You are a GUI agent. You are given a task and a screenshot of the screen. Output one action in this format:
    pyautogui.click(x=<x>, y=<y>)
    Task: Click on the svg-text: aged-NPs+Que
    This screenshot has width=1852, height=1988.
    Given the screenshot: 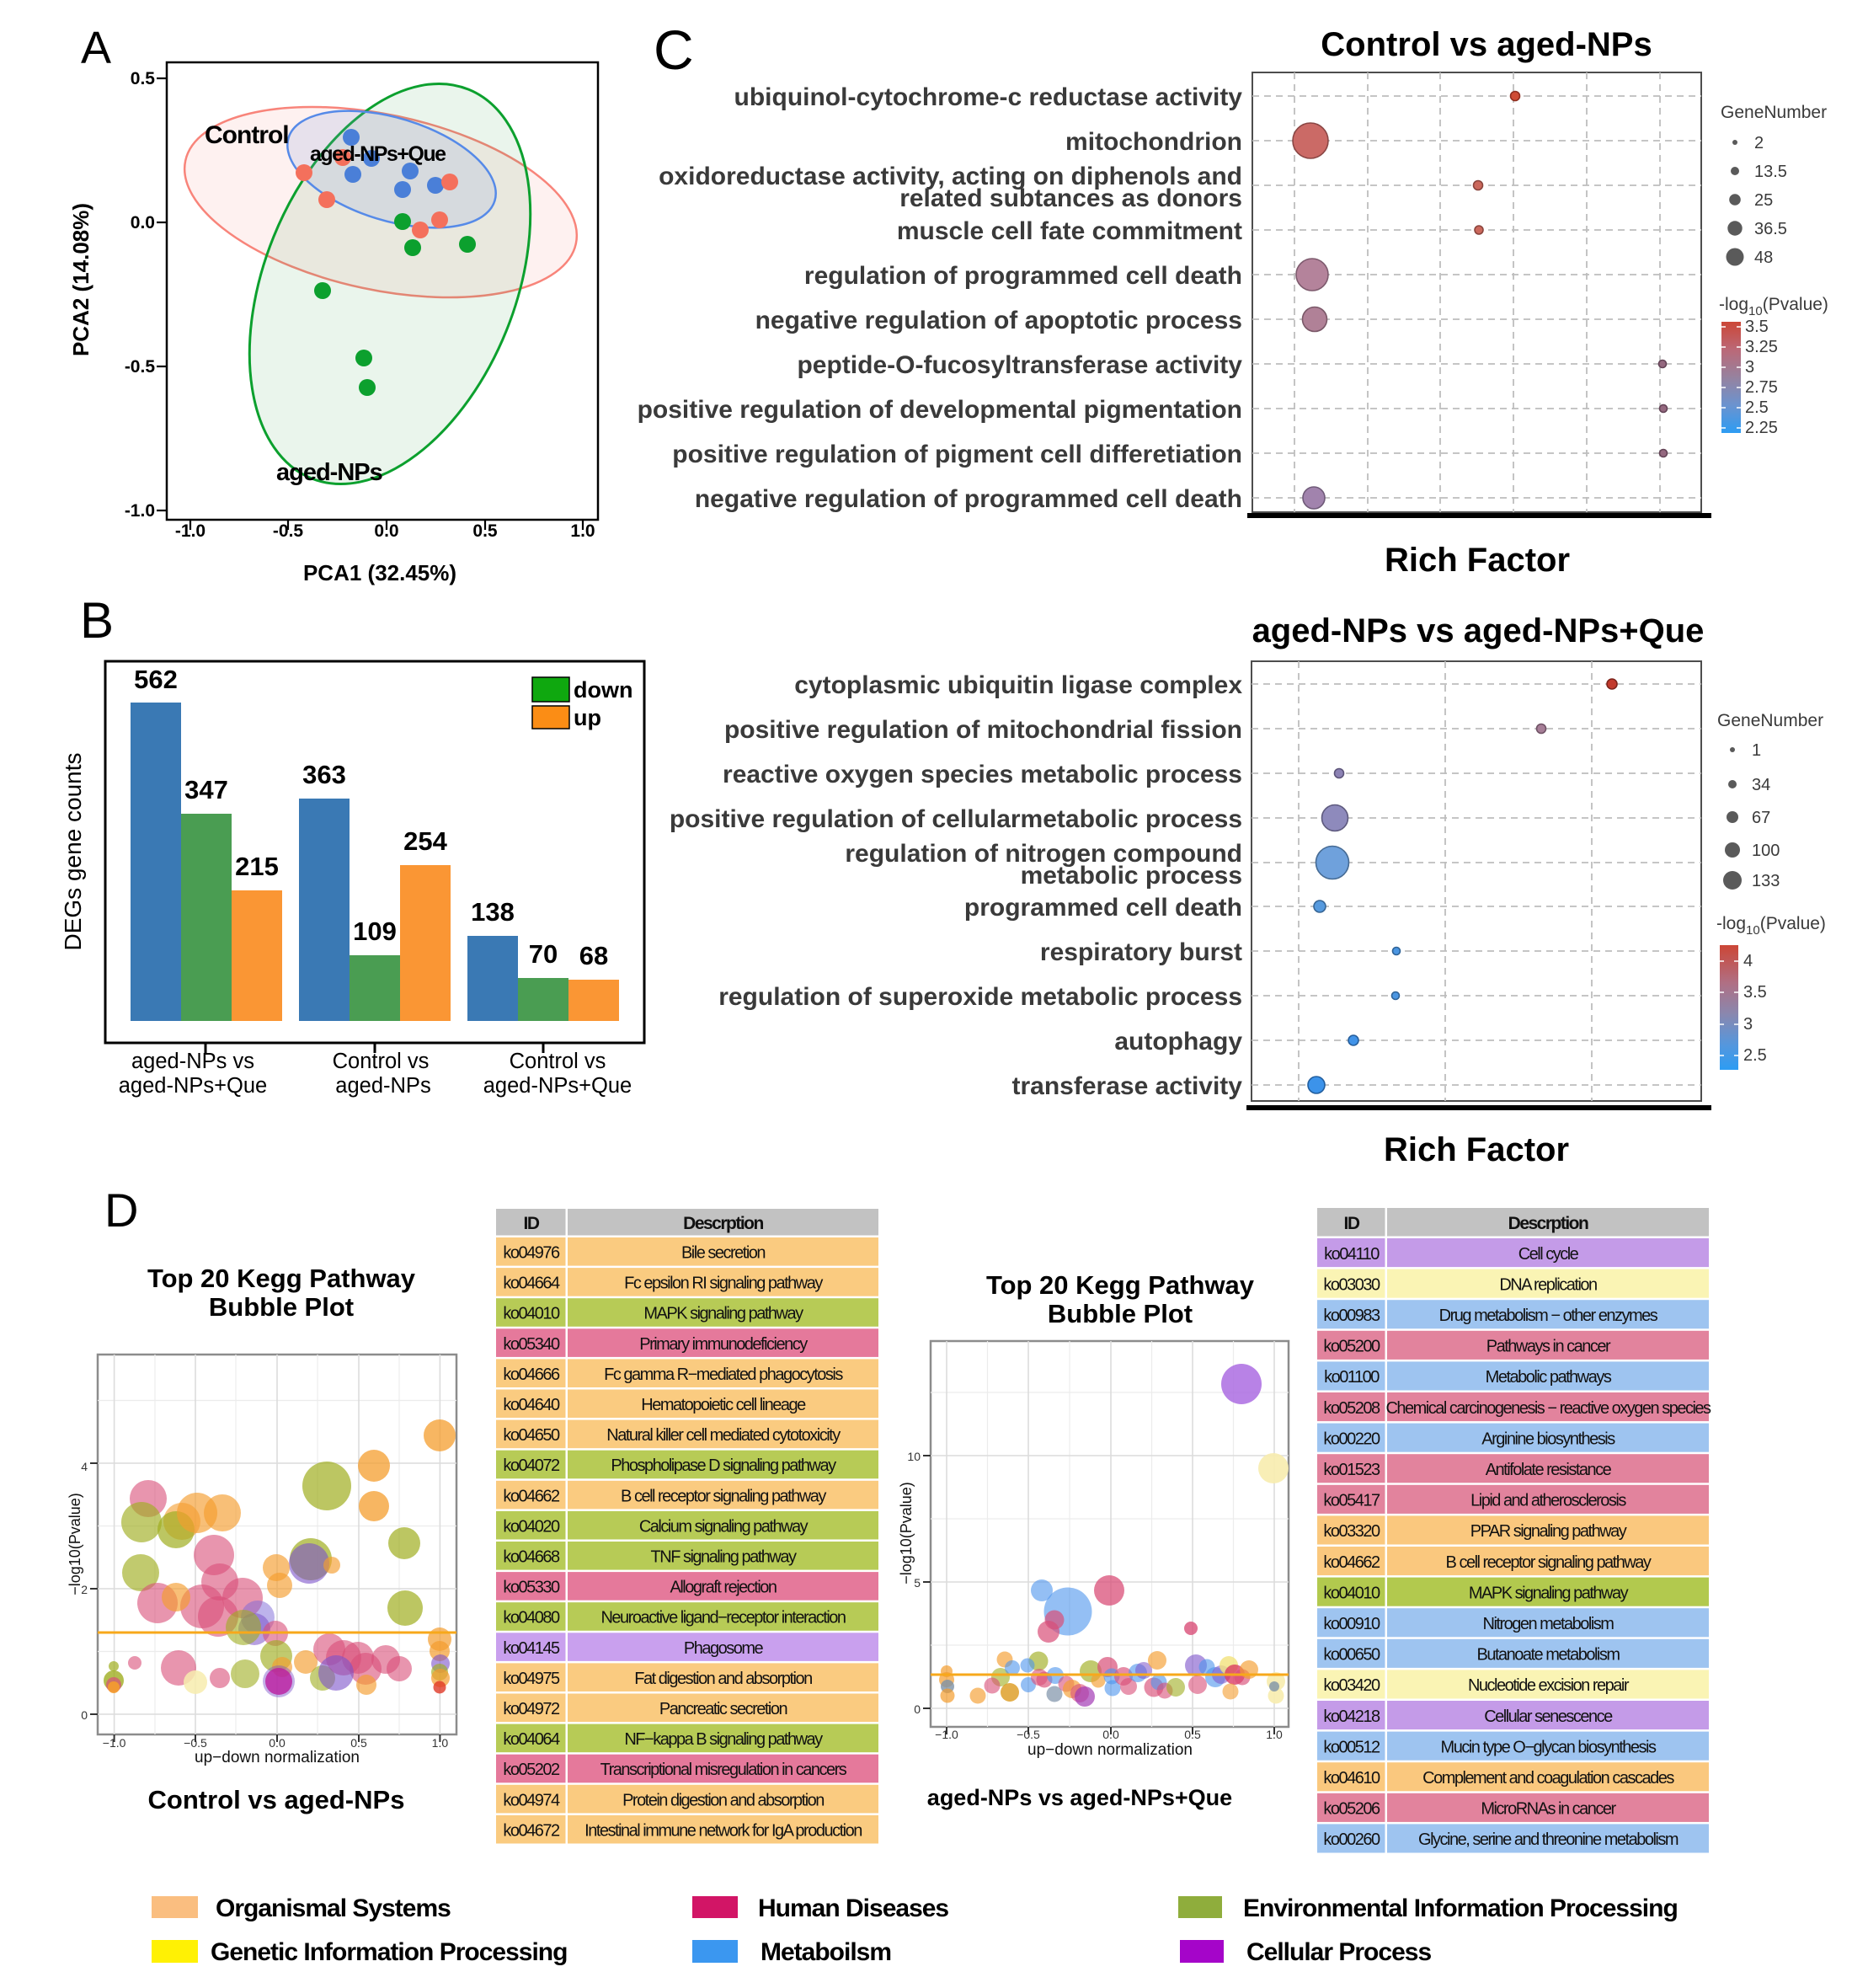 What is the action you would take?
    pyautogui.click(x=557, y=1086)
    